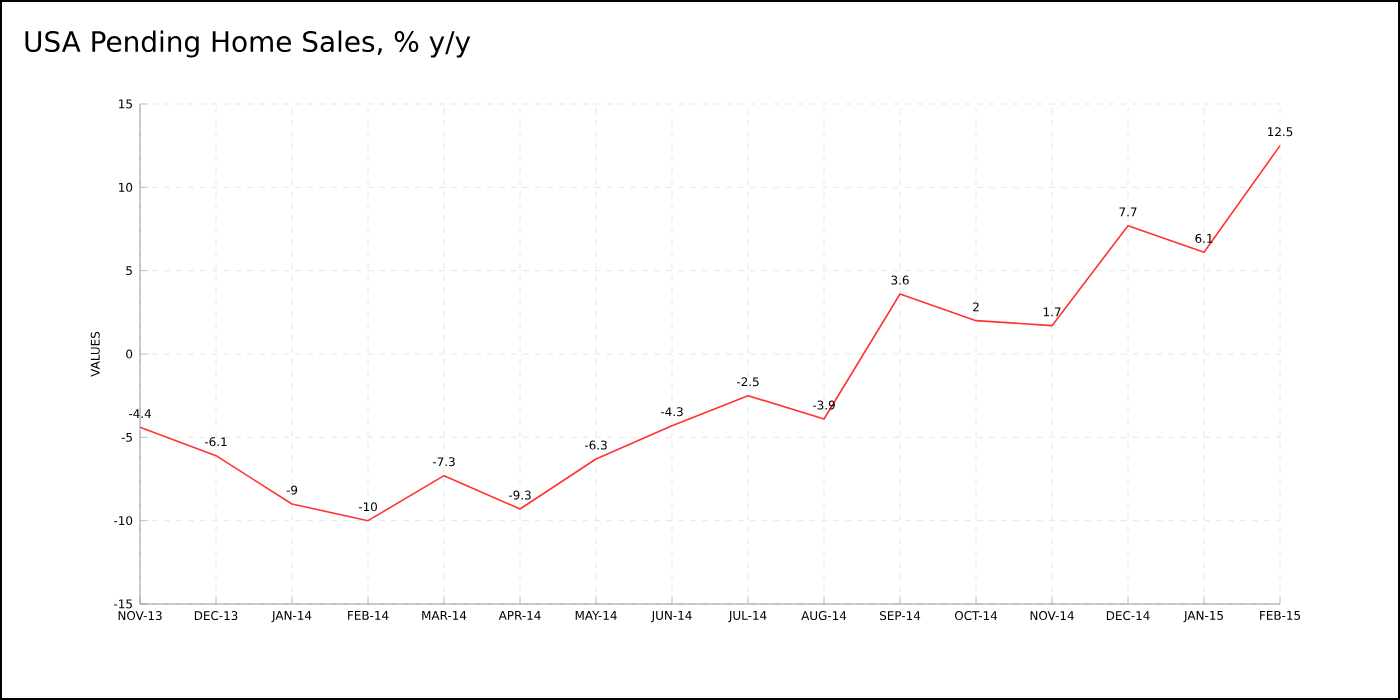  I want to click on chart-title: USA Pending Home Sales, % y/y, so click(248, 44).